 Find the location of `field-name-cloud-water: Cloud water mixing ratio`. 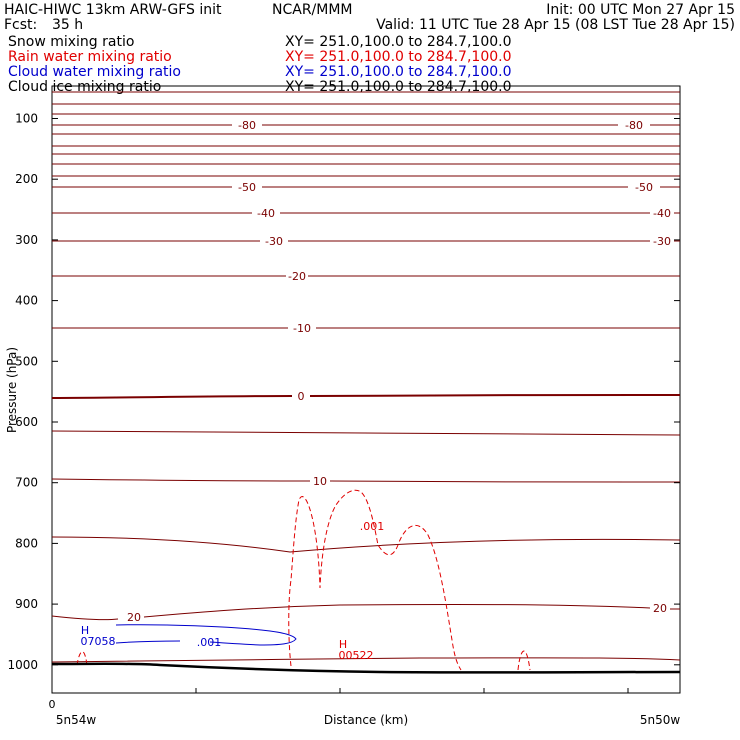

field-name-cloud-water: Cloud water mixing ratio is located at coordinates (94, 72).